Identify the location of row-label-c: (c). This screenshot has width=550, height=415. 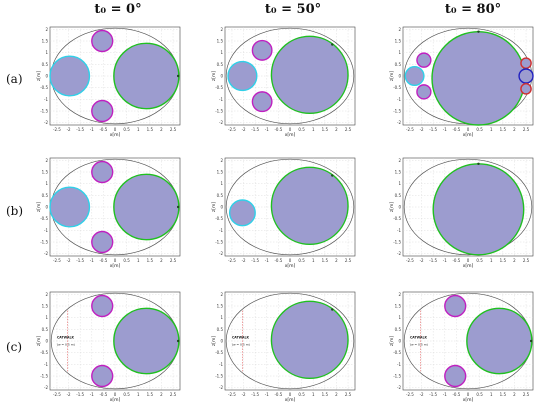
(14, 347).